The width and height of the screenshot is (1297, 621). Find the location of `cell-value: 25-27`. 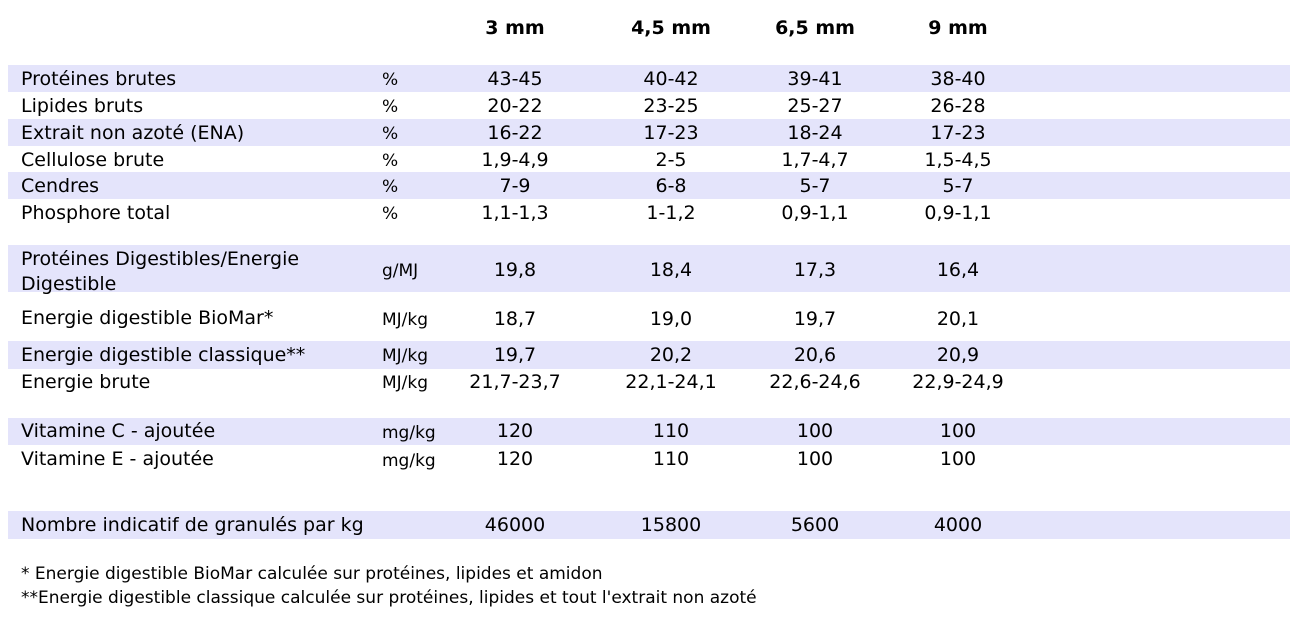

cell-value: 25-27 is located at coordinates (815, 106).